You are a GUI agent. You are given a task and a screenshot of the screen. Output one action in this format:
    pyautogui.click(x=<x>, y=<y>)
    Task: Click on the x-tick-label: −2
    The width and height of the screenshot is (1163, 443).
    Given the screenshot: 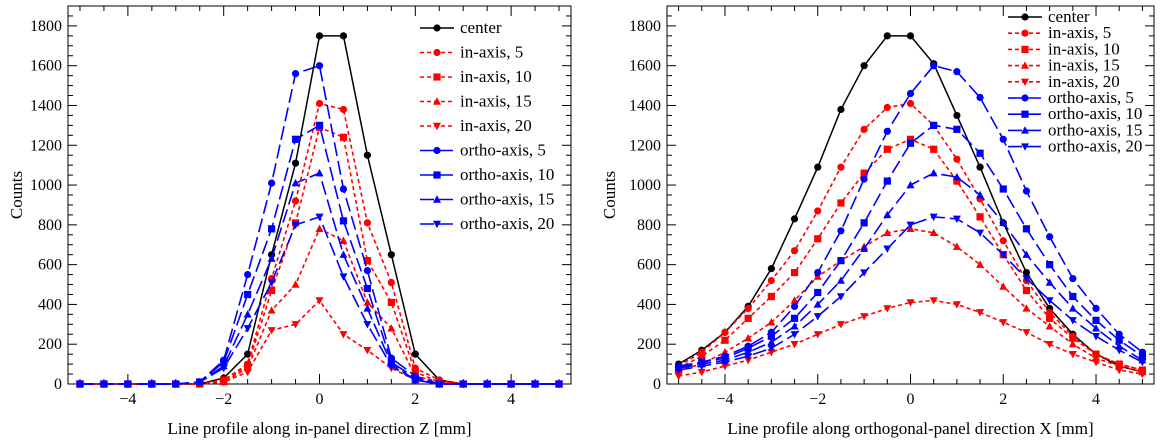 What is the action you would take?
    pyautogui.click(x=817, y=399)
    